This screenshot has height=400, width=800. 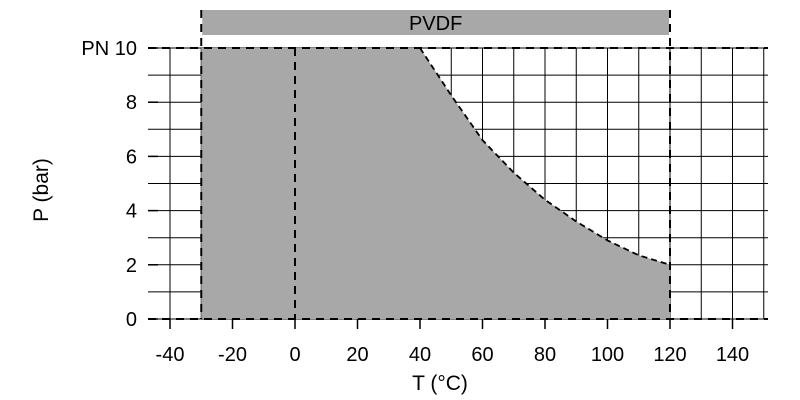 What do you see at coordinates (131, 103) in the screenshot?
I see `y-tick-label: 8` at bounding box center [131, 103].